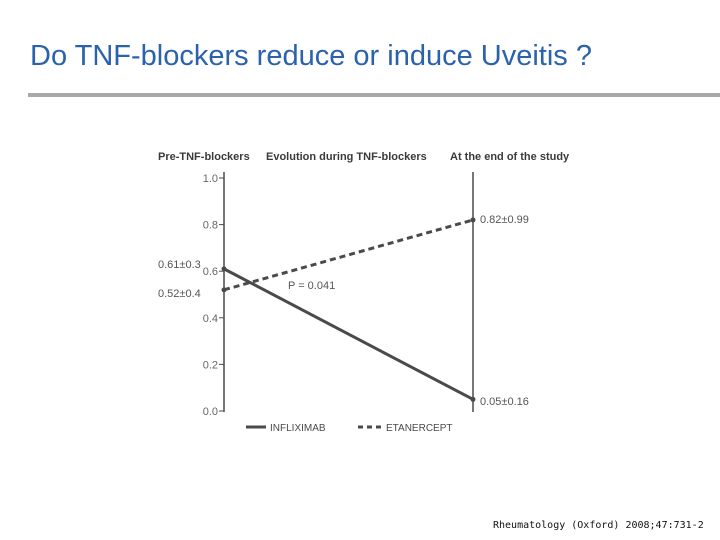 Image resolution: width=720 pixels, height=540 pixels. I want to click on legend-label-infliximab: INFLIXIMAB, so click(298, 428).